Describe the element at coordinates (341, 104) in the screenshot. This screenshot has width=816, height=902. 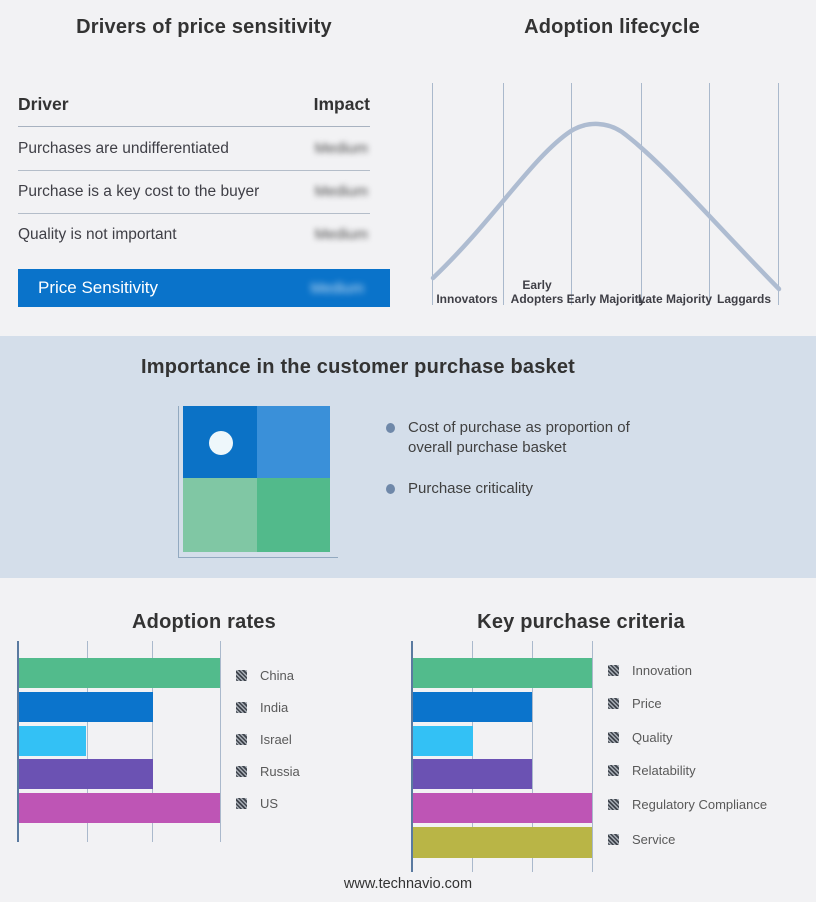
I see `impact-column-header: Impact` at that location.